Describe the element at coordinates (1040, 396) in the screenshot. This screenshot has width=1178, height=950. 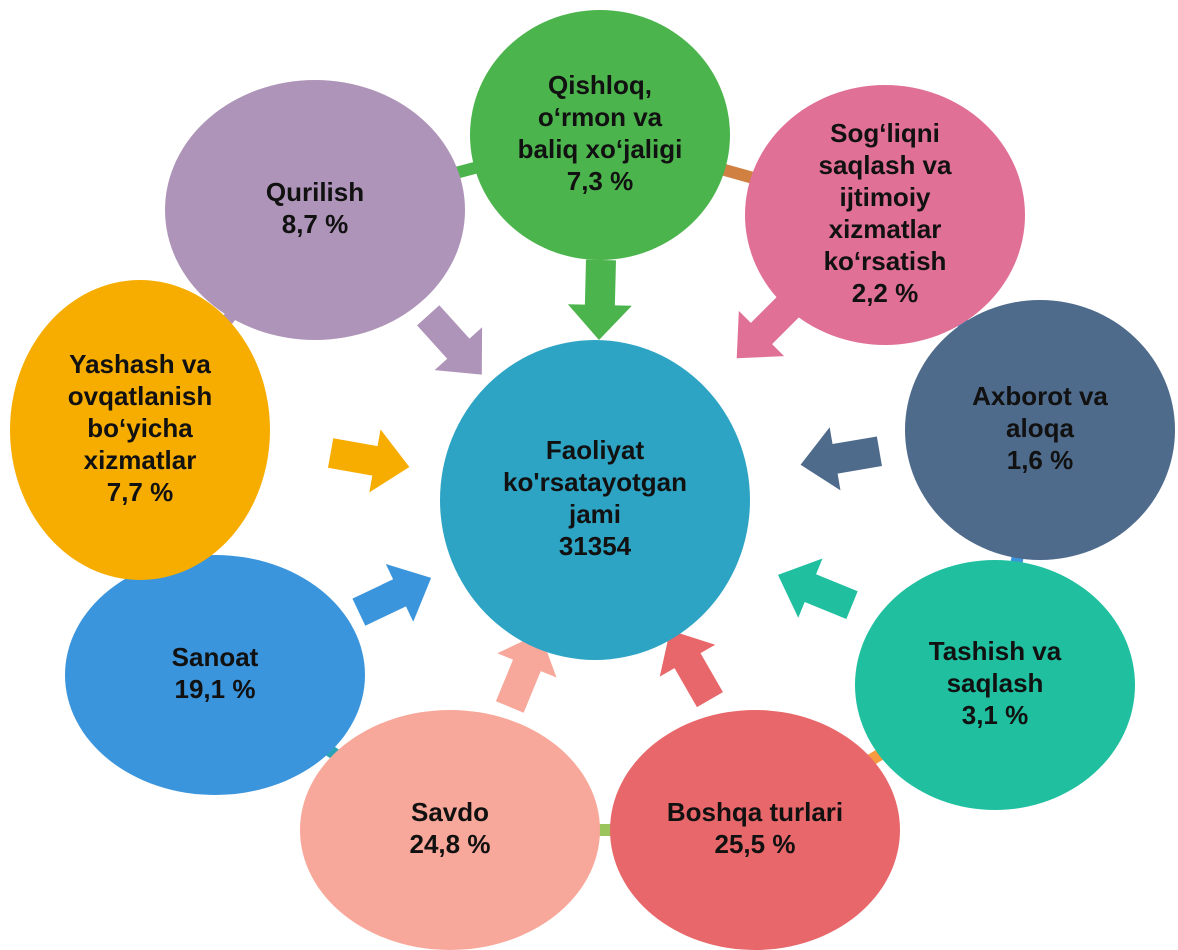
I see `node-label: Axborot va` at that location.